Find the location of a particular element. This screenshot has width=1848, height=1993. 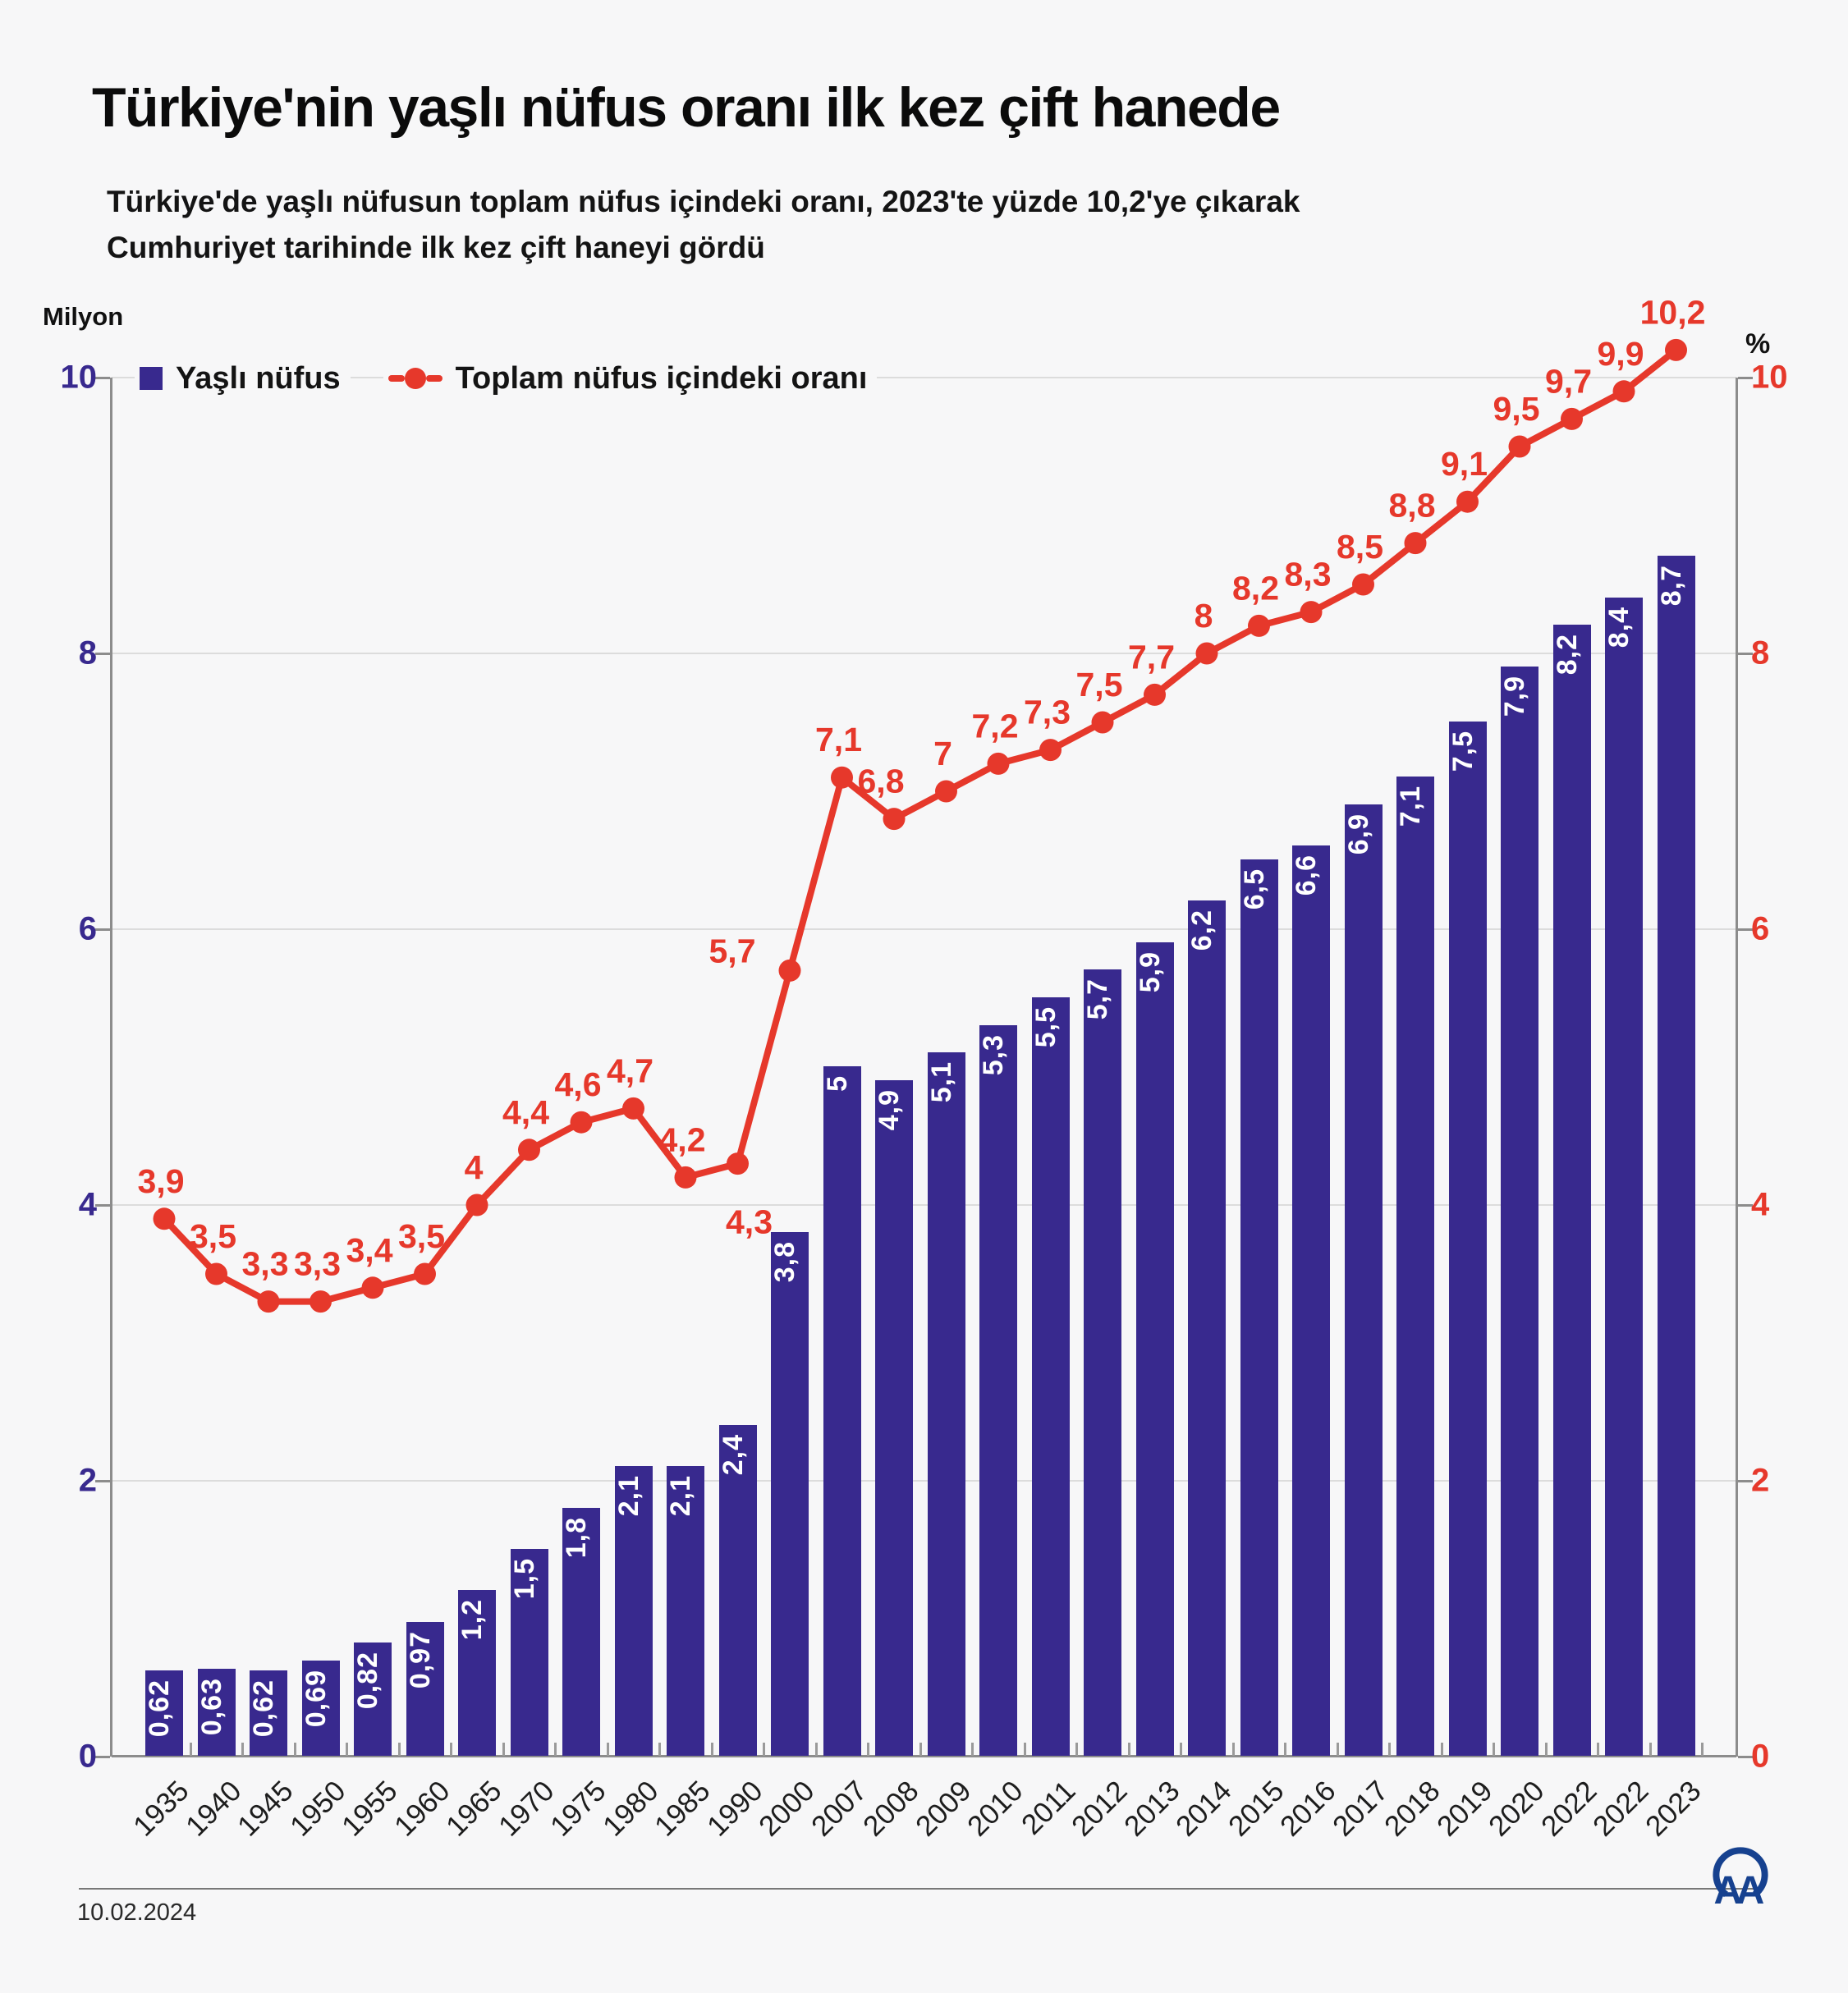

line-value-label: 4,2 is located at coordinates (682, 1139).